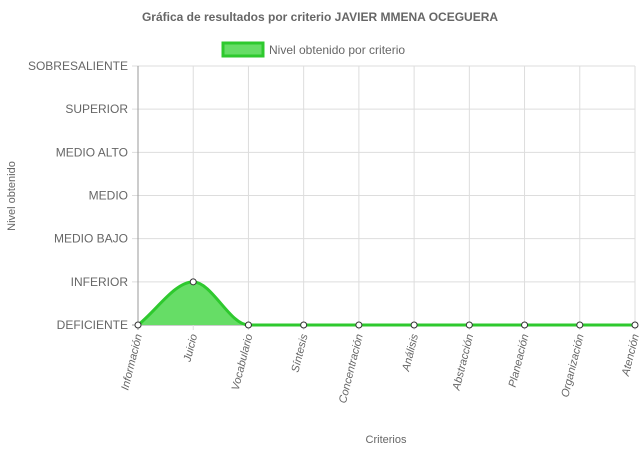 Image resolution: width=639 pixels, height=452 pixels. What do you see at coordinates (386, 440) in the screenshot?
I see `x-axis-label: Criterios` at bounding box center [386, 440].